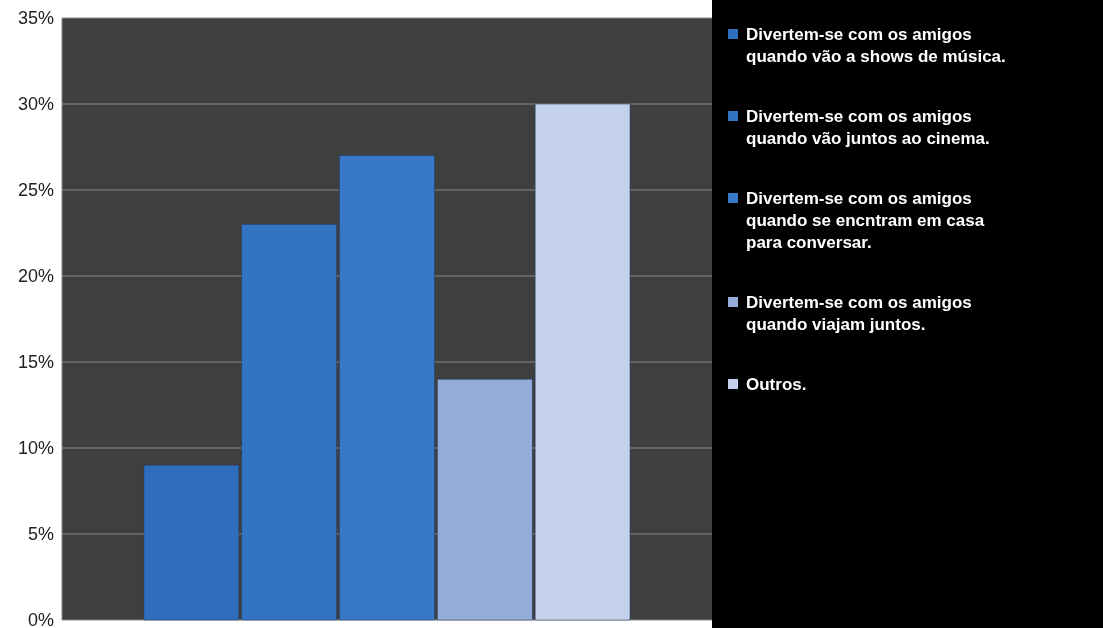 The width and height of the screenshot is (1103, 628). What do you see at coordinates (35, 276) in the screenshot?
I see `y-tick-label: 20%` at bounding box center [35, 276].